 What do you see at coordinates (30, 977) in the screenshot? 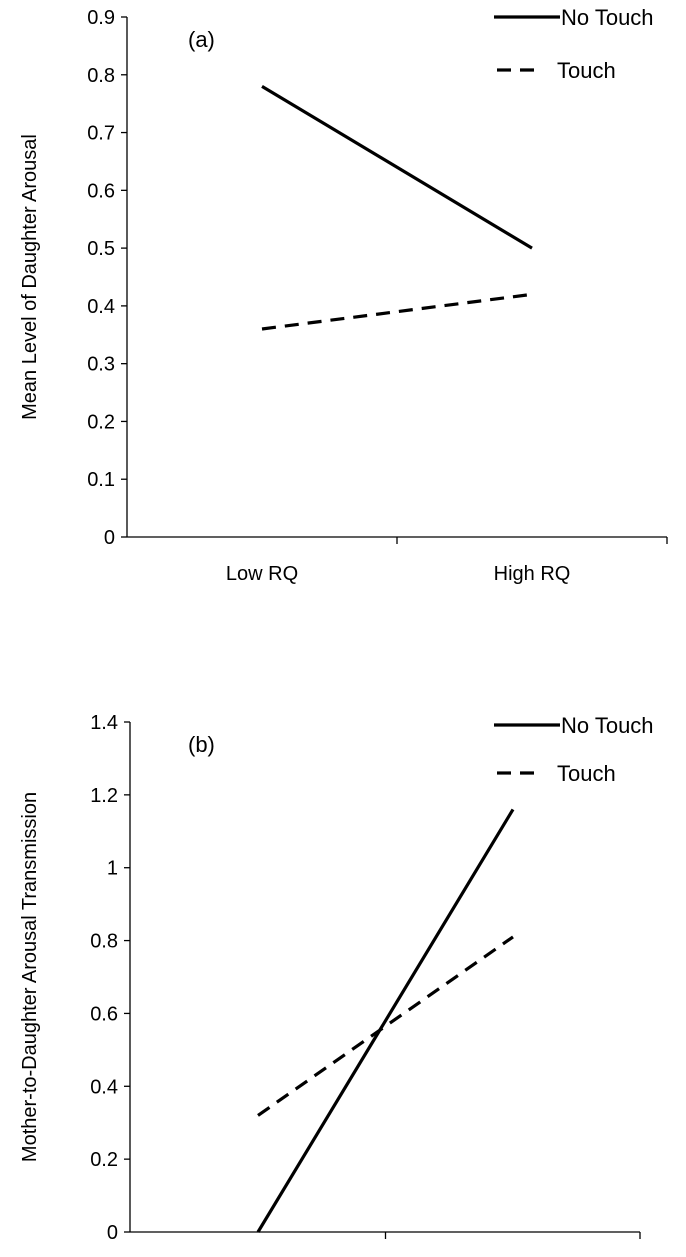
I see `y-axis-title: Mother-to-Daughter Arousal Transmission` at bounding box center [30, 977].